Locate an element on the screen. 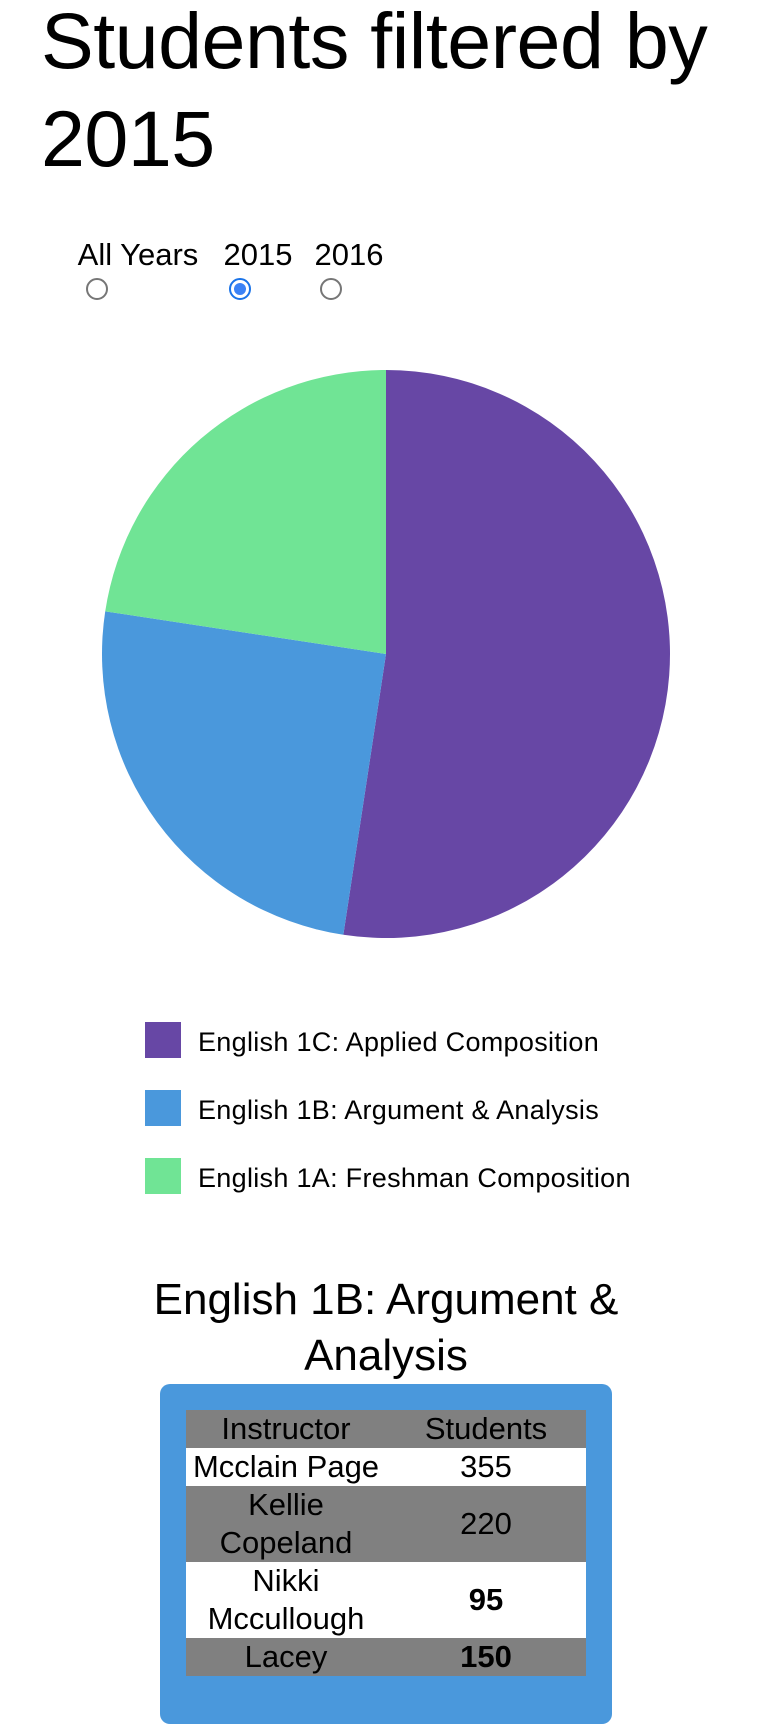  legend-item-english-1b: English 1B: Argument & Analysis is located at coordinates (445, 1108).